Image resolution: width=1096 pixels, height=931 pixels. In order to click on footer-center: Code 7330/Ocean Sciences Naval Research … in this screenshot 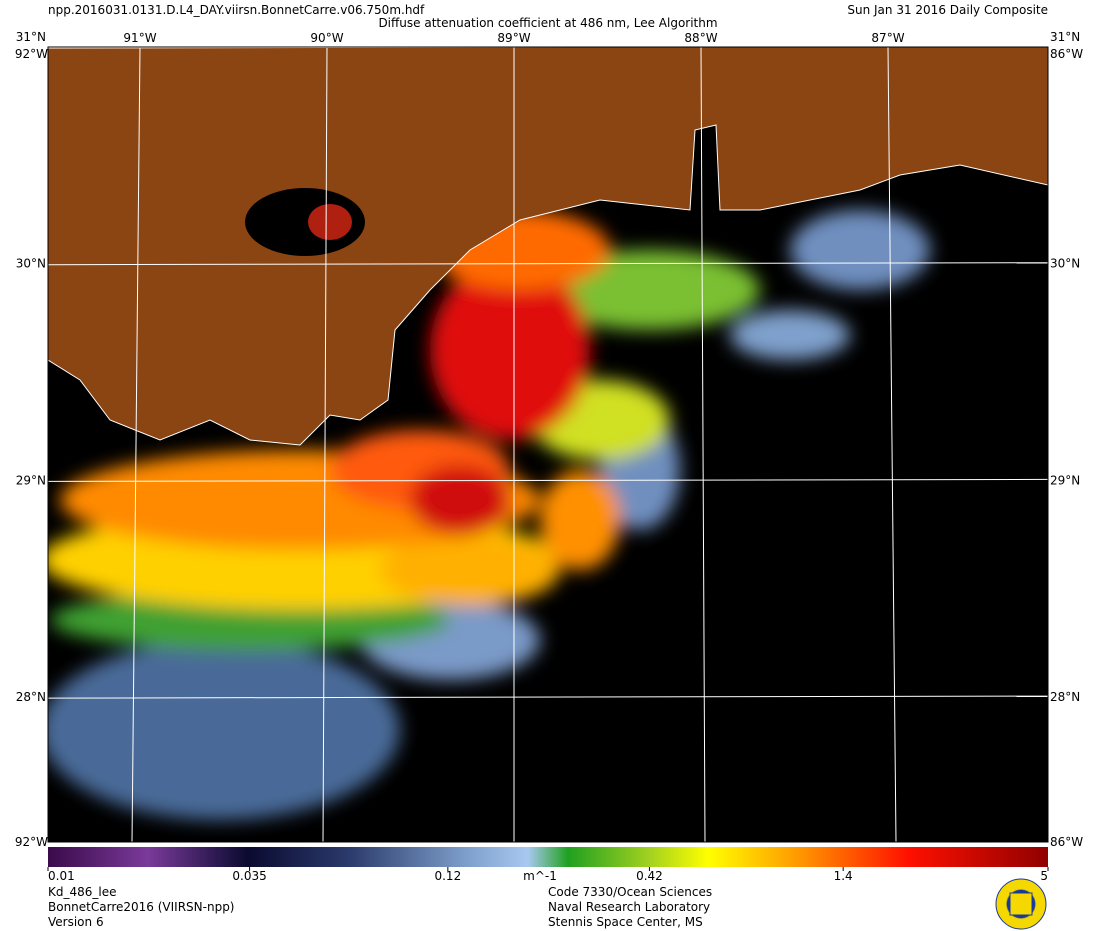, I will do `click(630, 907)`.